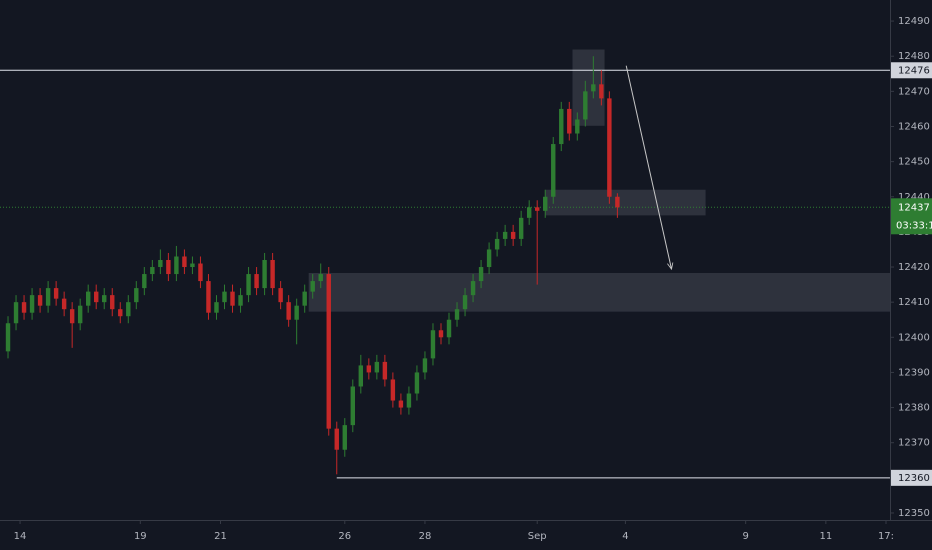 The width and height of the screenshot is (932, 550). What do you see at coordinates (914, 513) in the screenshot?
I see `y-tick-label: 12350` at bounding box center [914, 513].